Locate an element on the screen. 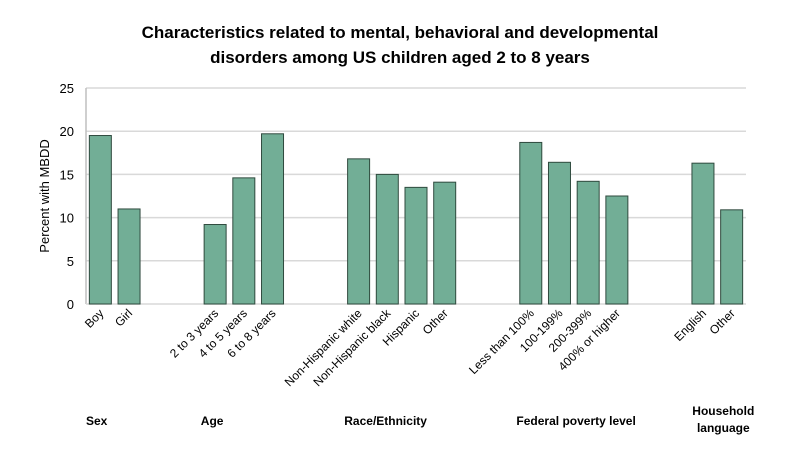 The image size is (800, 450). x-tick-label: Boy is located at coordinates (94, 318).